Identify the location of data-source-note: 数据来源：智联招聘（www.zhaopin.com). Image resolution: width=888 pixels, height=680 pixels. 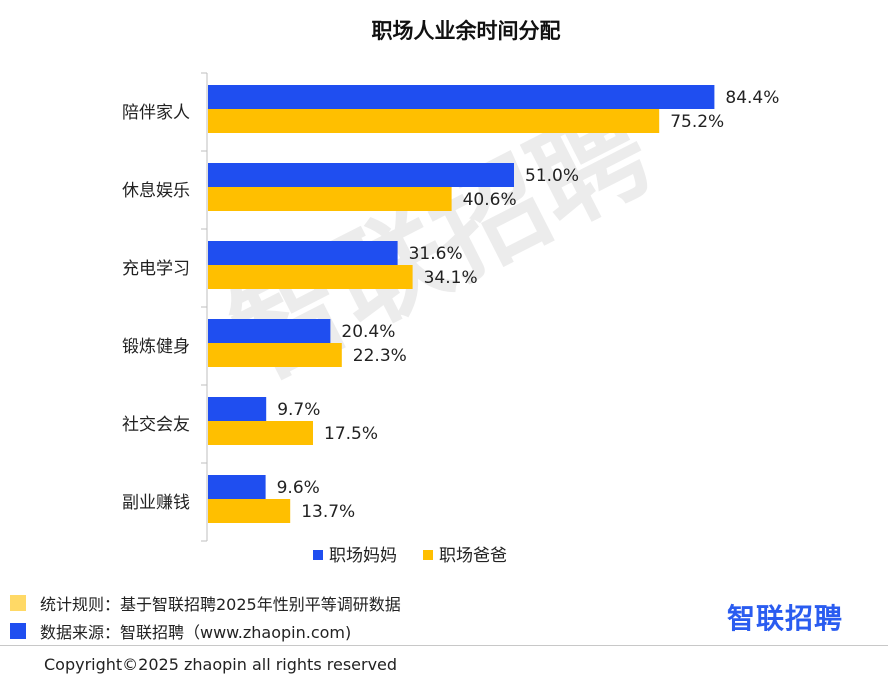
(180, 631).